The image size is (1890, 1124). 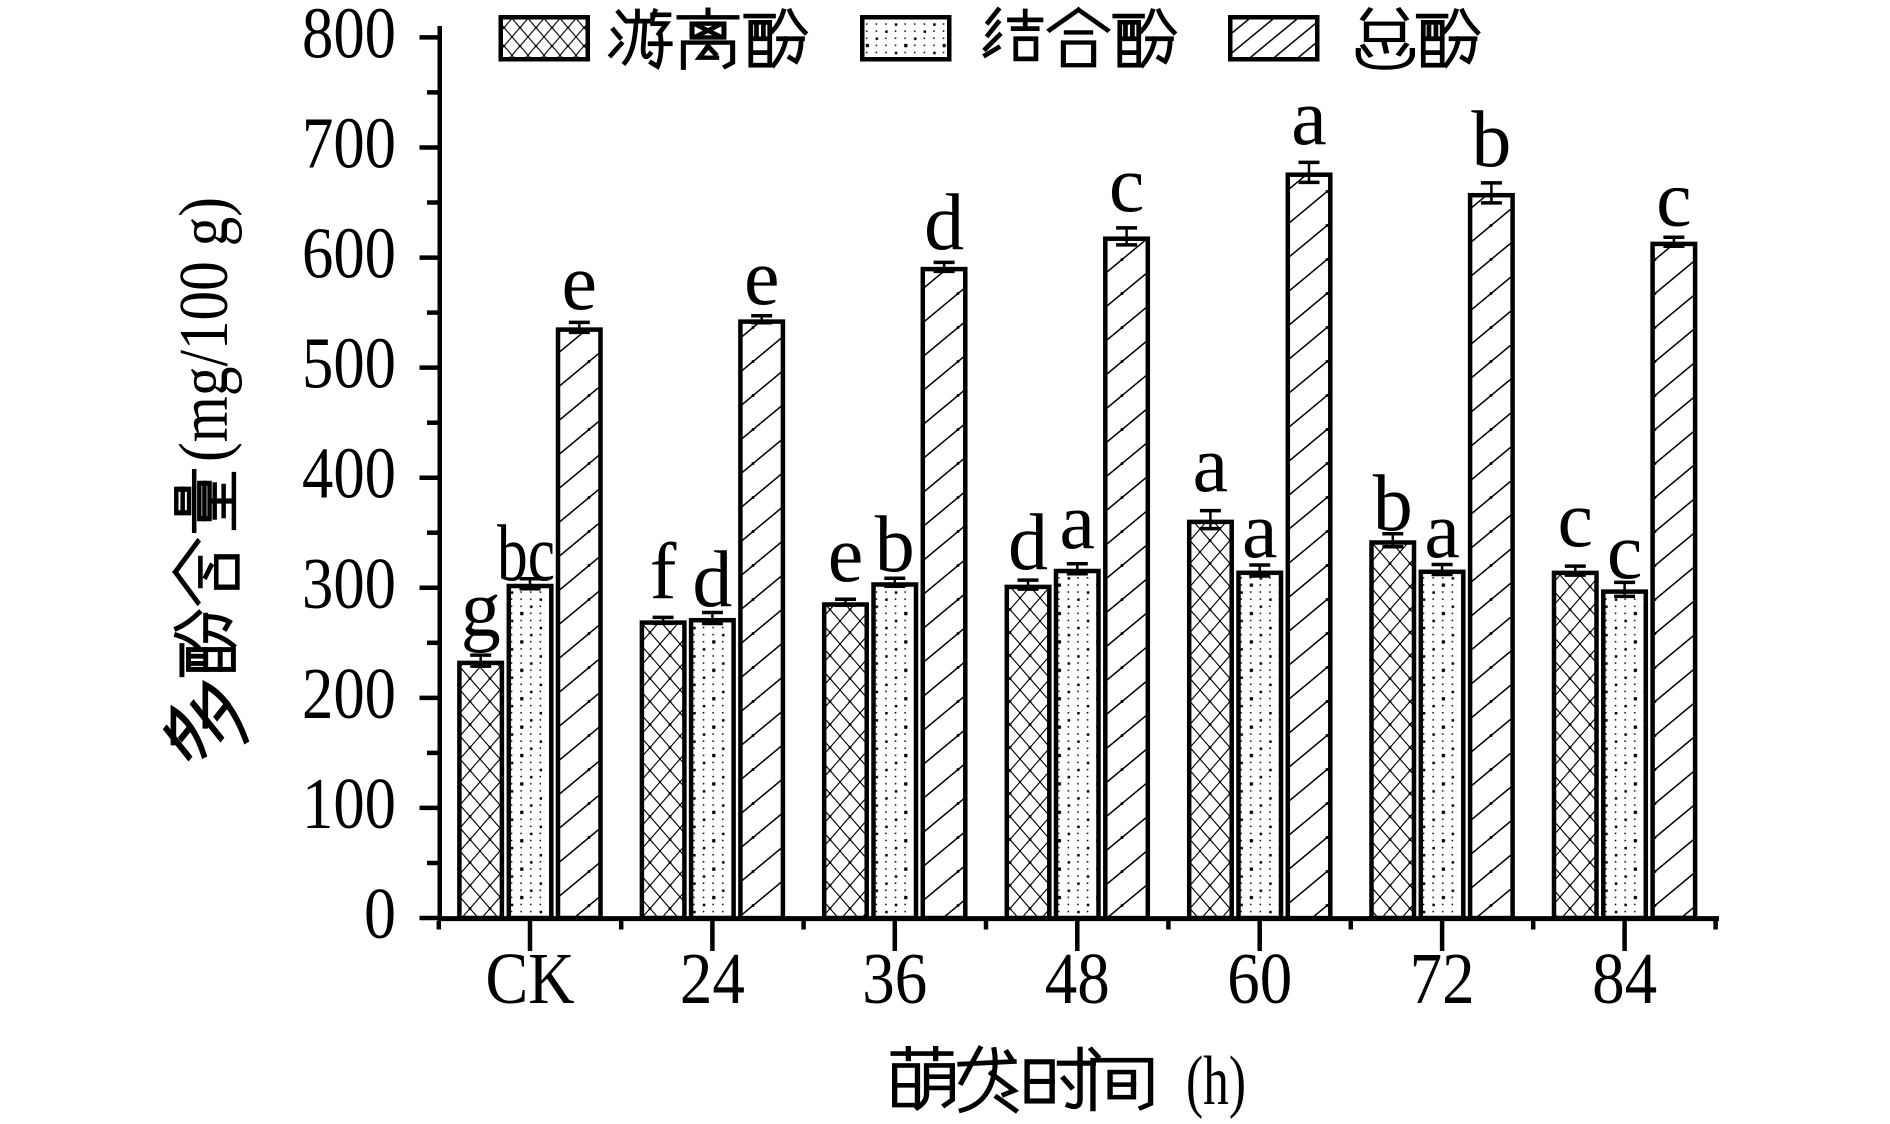 What do you see at coordinates (349, 143) in the screenshot?
I see `svg-text: 700` at bounding box center [349, 143].